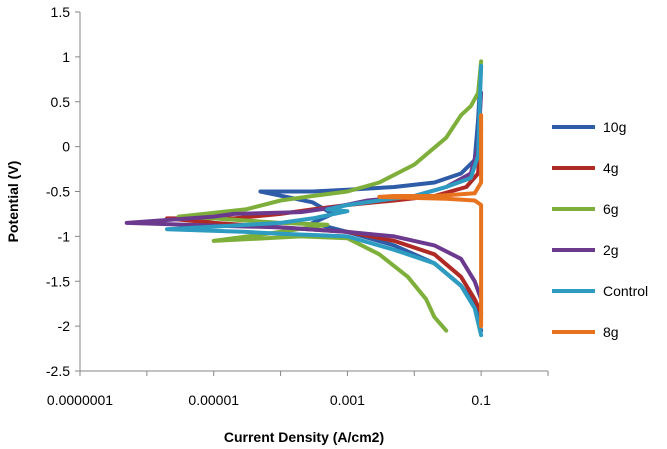  What do you see at coordinates (611, 332) in the screenshot?
I see `legend-label-8g: 8g` at bounding box center [611, 332].